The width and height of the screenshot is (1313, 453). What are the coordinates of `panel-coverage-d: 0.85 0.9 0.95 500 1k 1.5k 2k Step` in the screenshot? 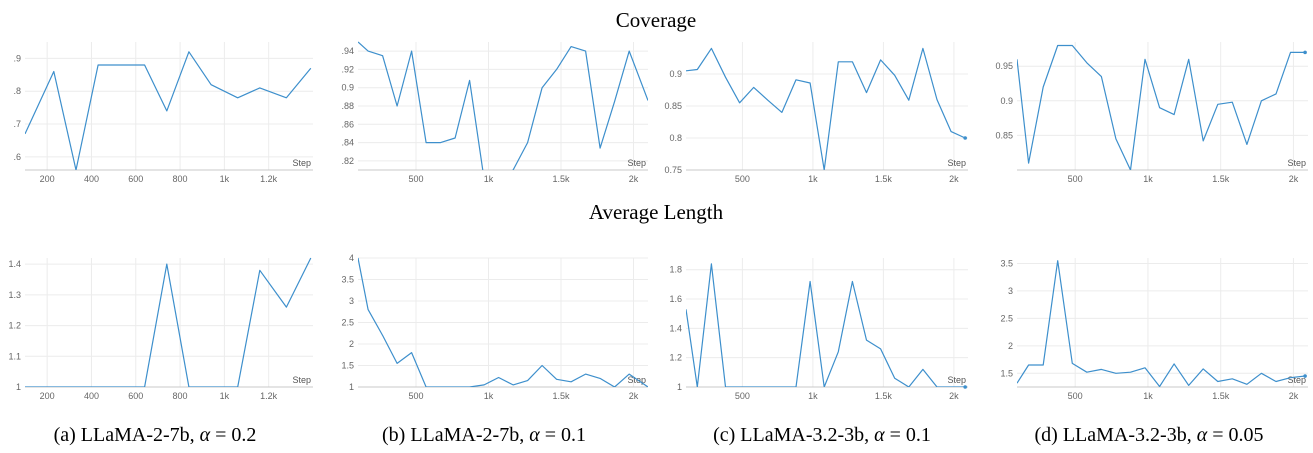 It's located at (1151, 113).